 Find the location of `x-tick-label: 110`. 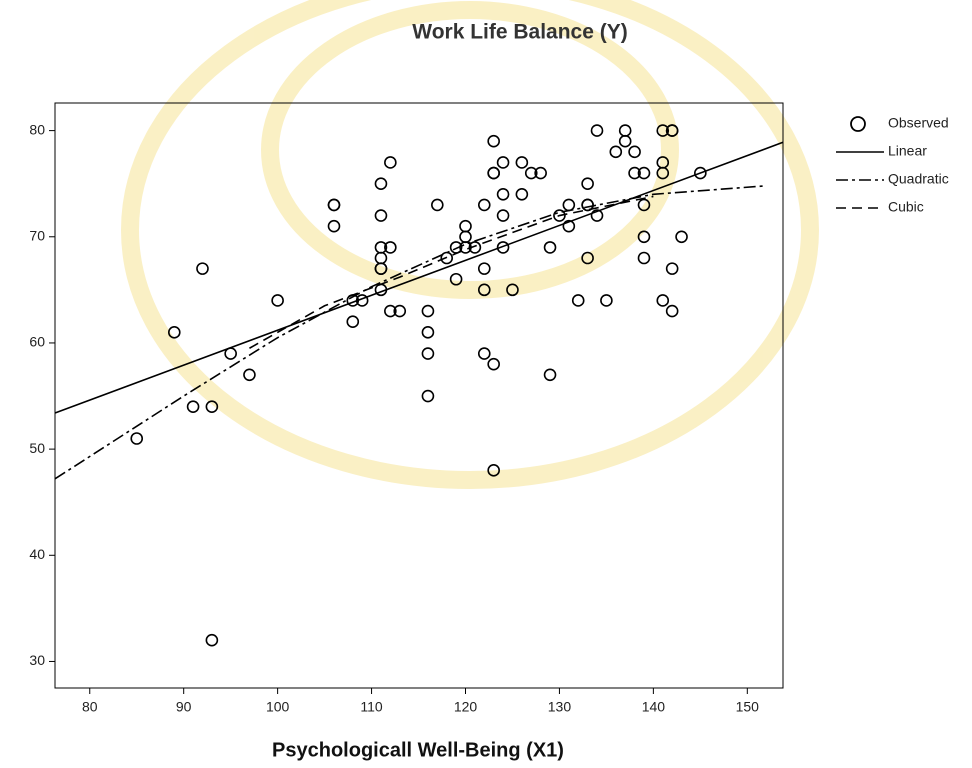

x-tick-label: 110 is located at coordinates (371, 707).